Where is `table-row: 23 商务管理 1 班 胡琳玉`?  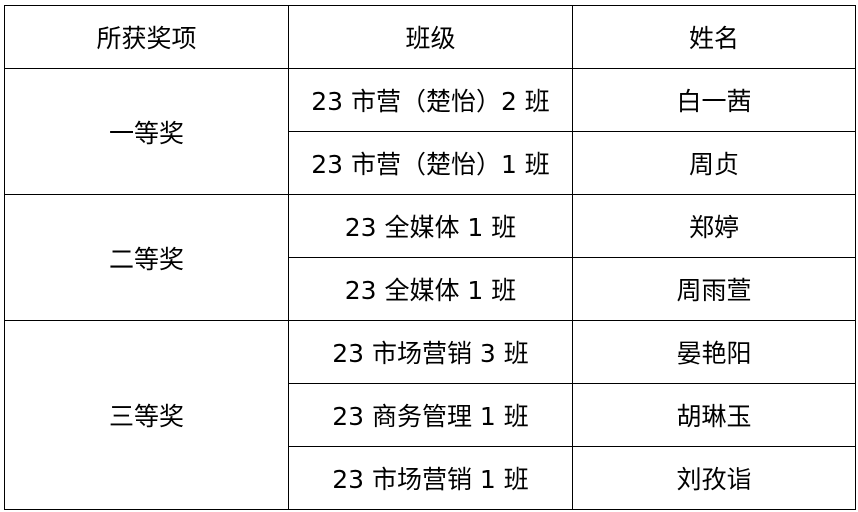 table-row: 23 商务管理 1 班 胡琳玉 is located at coordinates (430, 415).